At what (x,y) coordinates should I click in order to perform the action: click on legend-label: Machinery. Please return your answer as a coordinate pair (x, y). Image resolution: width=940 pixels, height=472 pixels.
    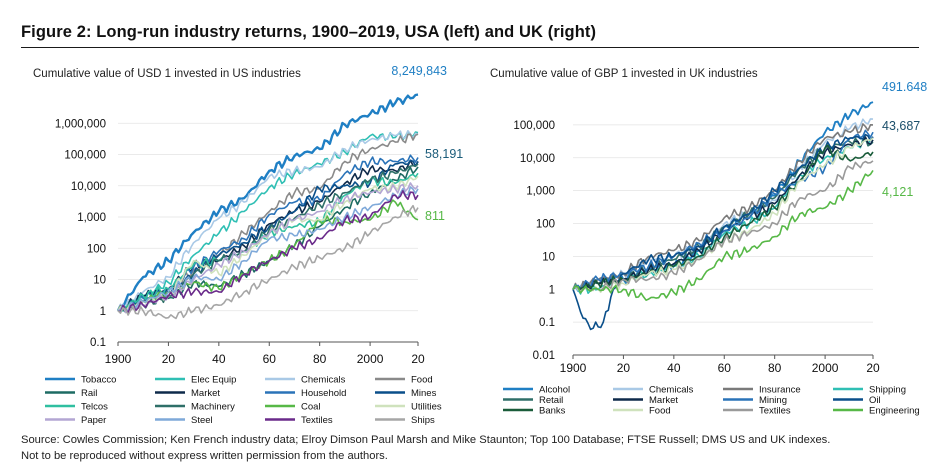
    Looking at the image, I should click on (213, 407).